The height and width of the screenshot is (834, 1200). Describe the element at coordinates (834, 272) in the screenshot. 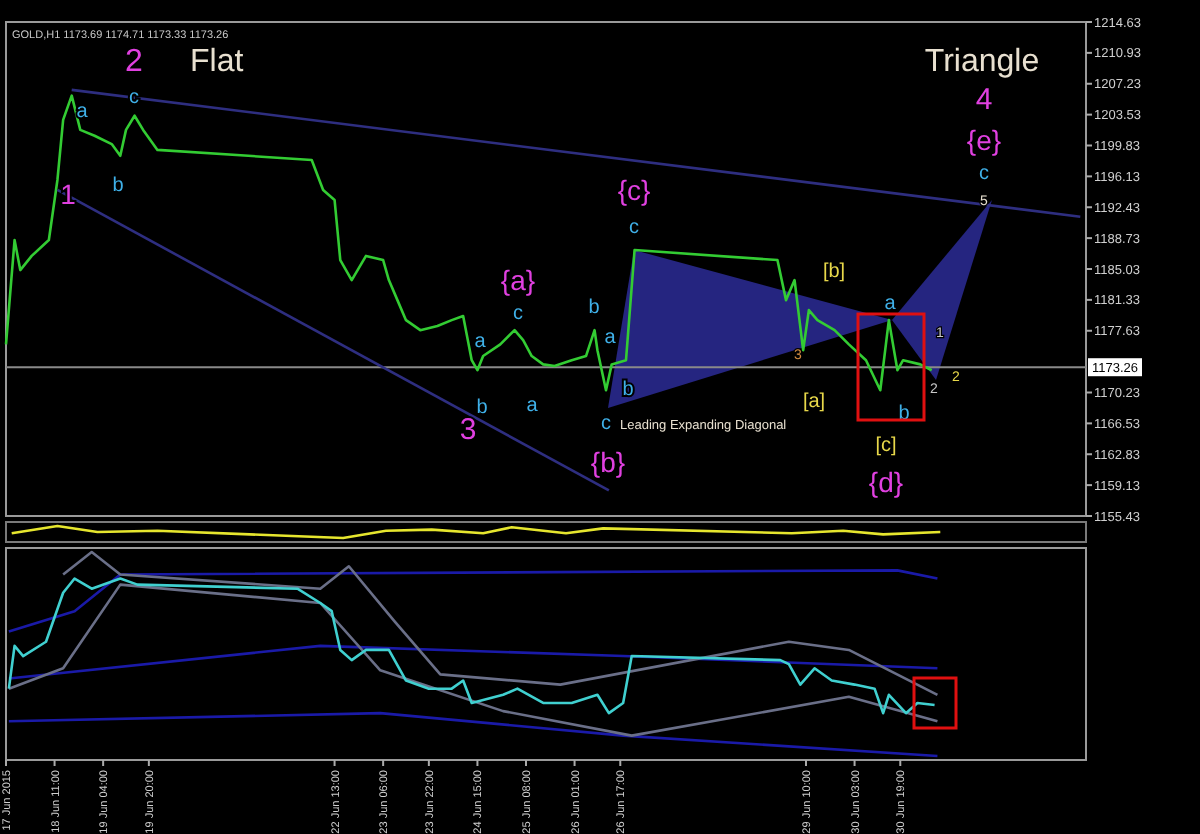

I see `annotation: [b]` at that location.